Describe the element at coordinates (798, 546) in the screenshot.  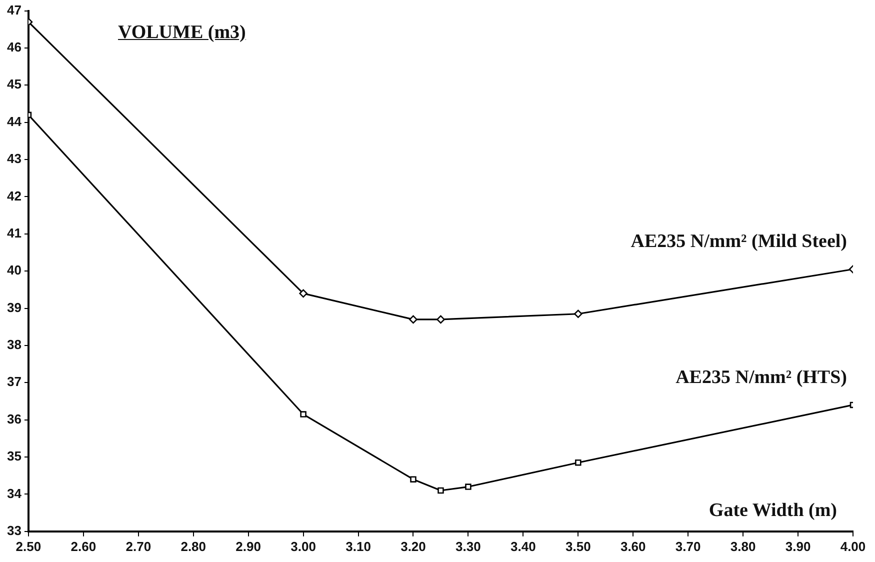
I see `x-tick-label: 3.90` at that location.